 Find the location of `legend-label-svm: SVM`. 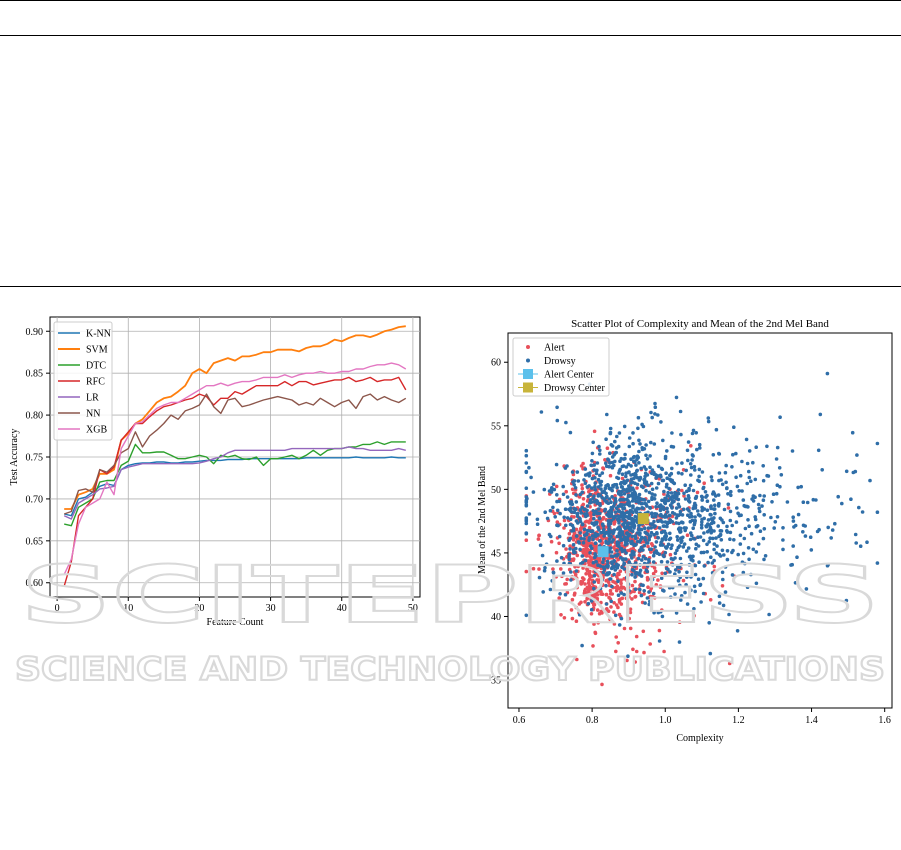

legend-label-svm: SVM is located at coordinates (97, 350).